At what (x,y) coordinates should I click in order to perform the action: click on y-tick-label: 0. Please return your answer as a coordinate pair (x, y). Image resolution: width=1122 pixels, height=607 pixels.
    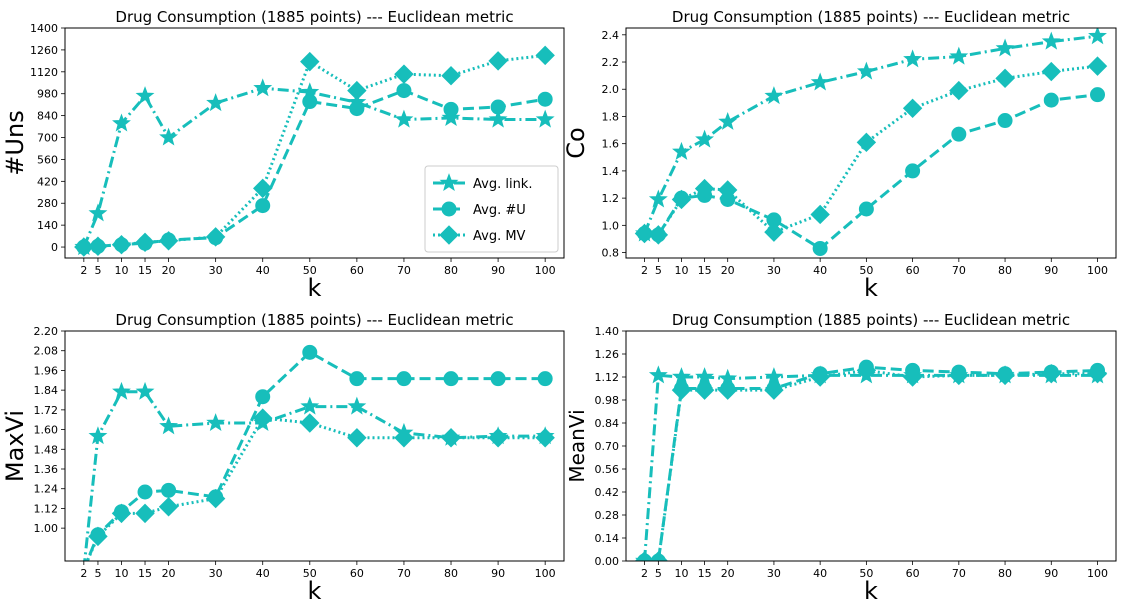
    Looking at the image, I should click on (54, 247).